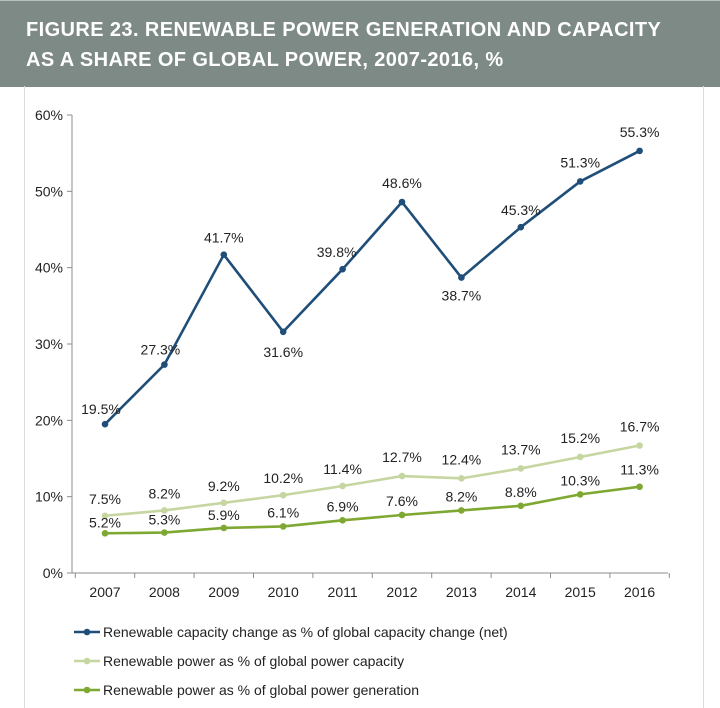  Describe the element at coordinates (580, 438) in the screenshot. I see `data-label: 15.2%` at that location.